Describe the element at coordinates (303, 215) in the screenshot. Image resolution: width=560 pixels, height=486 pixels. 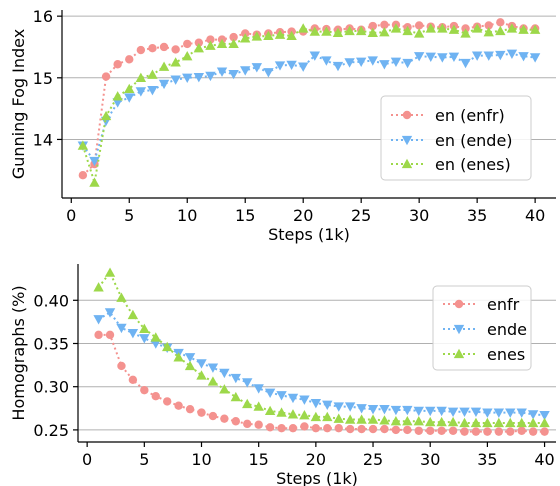
I see `x-tick-label: 20` at that location.